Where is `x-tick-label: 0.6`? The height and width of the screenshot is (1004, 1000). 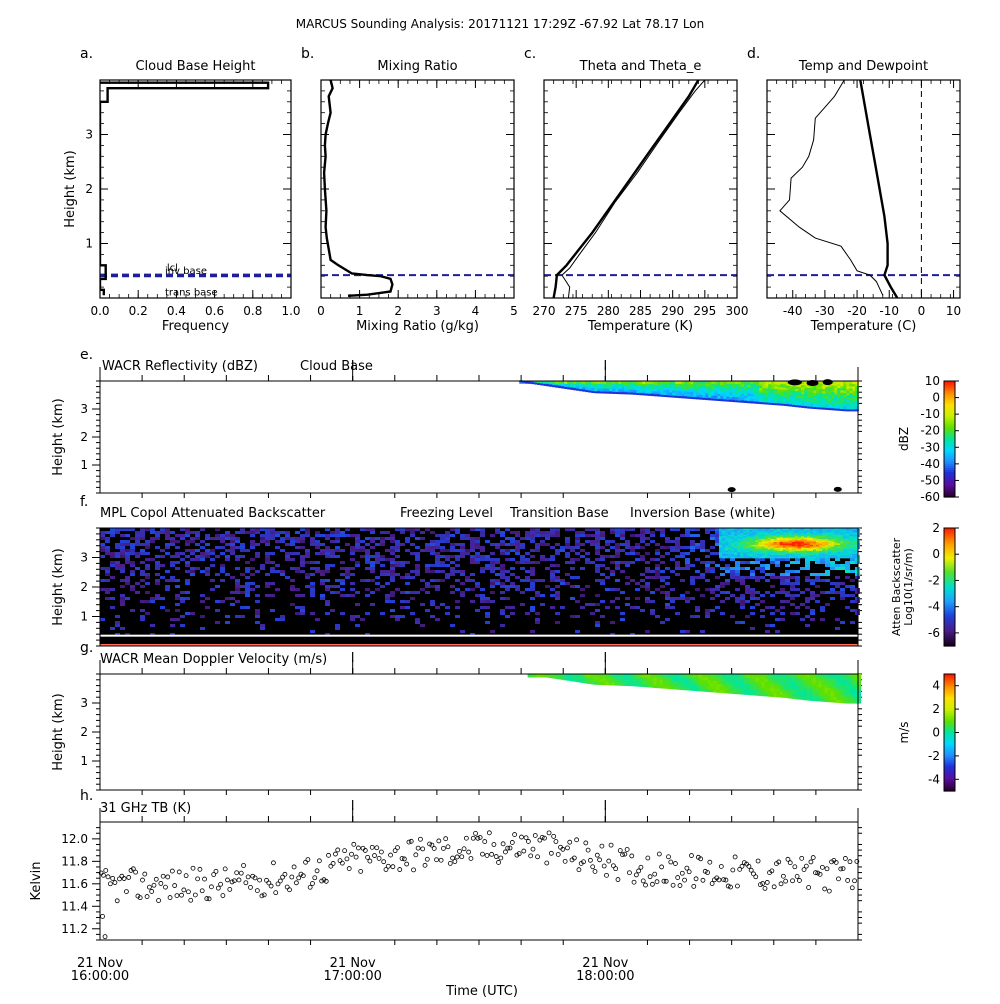 x-tick-label: 0.6 is located at coordinates (214, 311).